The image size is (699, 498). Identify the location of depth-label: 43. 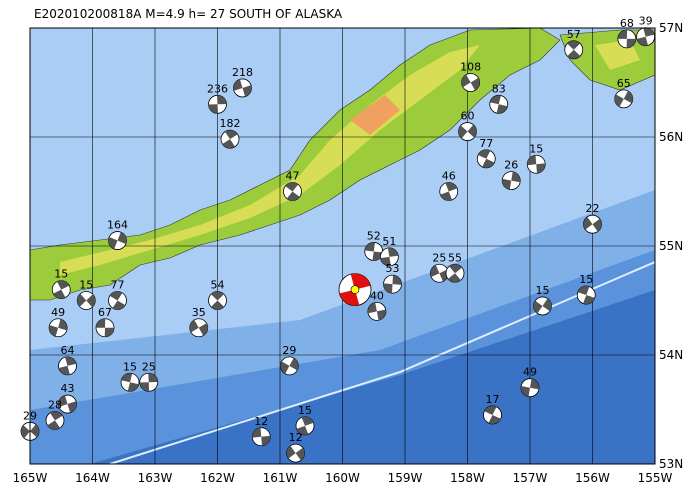
(68, 388).